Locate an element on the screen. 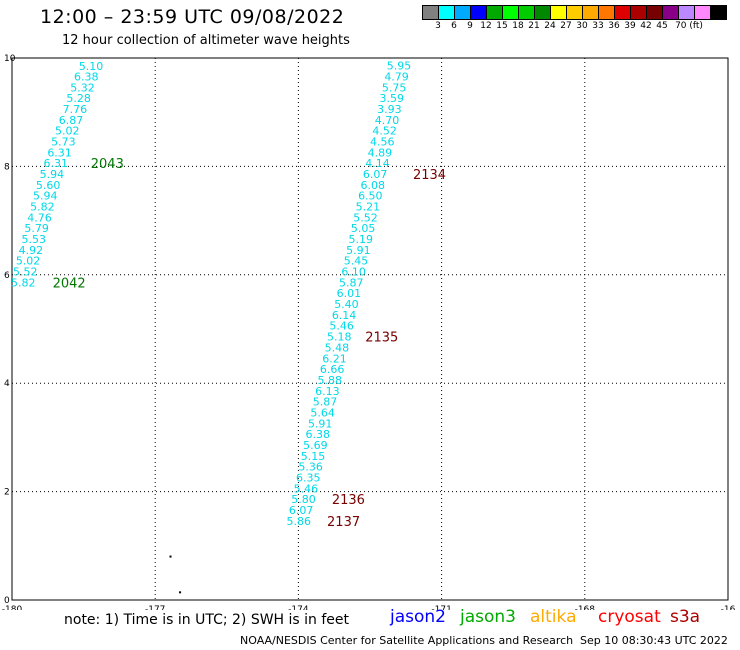 The width and height of the screenshot is (740, 650). color-scale-label: 30 is located at coordinates (582, 26).